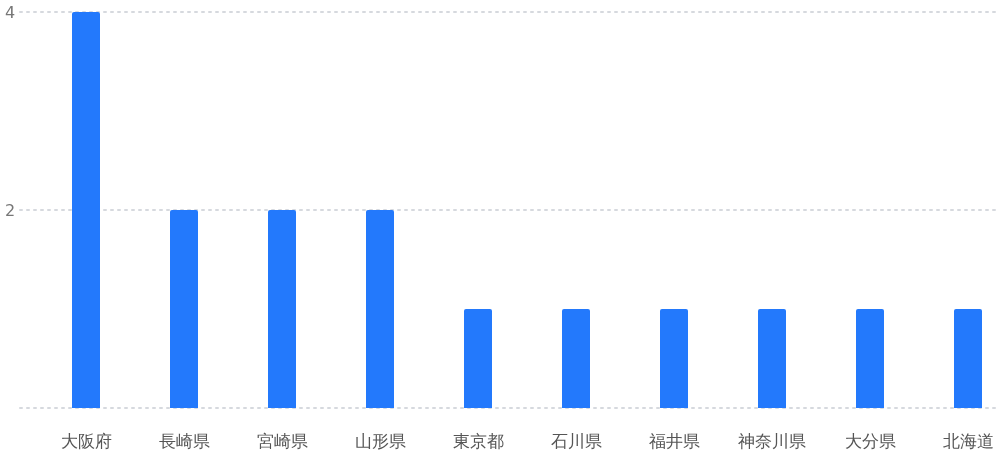  What do you see at coordinates (10, 210) in the screenshot?
I see `y-tick-label: 2` at bounding box center [10, 210].